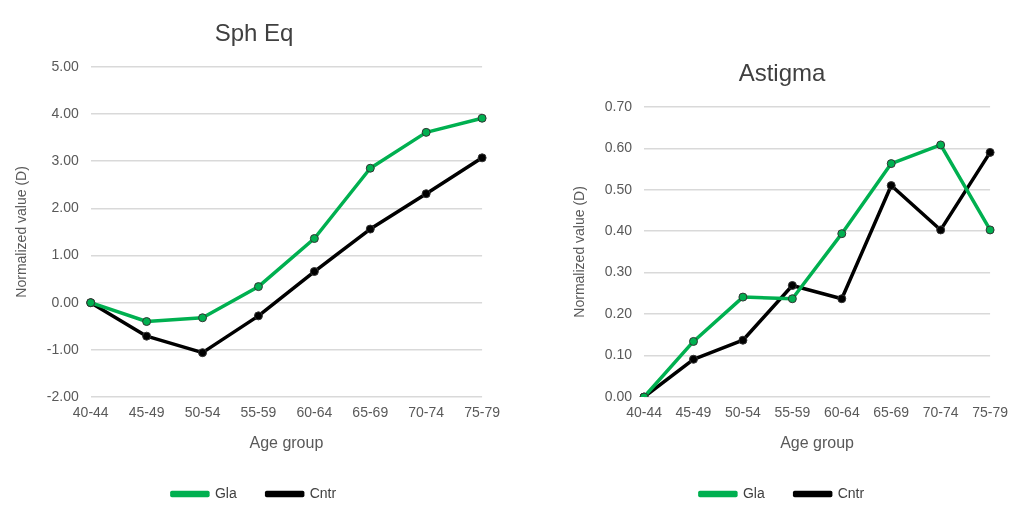 Image resolution: width=1017 pixels, height=521 pixels. What do you see at coordinates (65, 207) in the screenshot?
I see `y-tick-label: 2.00` at bounding box center [65, 207].